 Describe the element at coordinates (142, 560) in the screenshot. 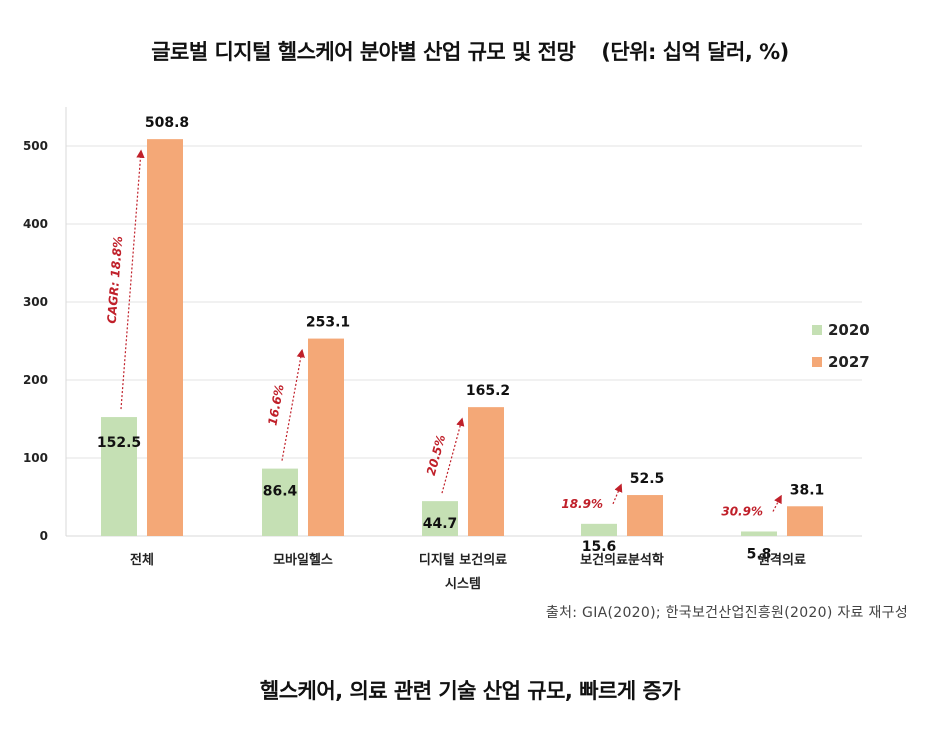

I see `category-label: 전체` at that location.